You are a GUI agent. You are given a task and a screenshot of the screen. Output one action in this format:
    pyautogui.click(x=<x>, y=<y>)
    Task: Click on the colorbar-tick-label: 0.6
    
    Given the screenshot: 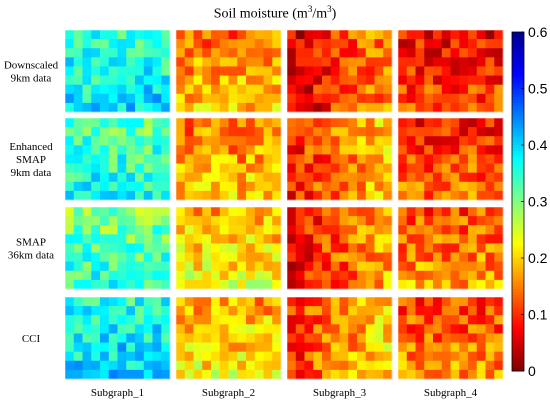 What is the action you would take?
    pyautogui.click(x=538, y=32)
    